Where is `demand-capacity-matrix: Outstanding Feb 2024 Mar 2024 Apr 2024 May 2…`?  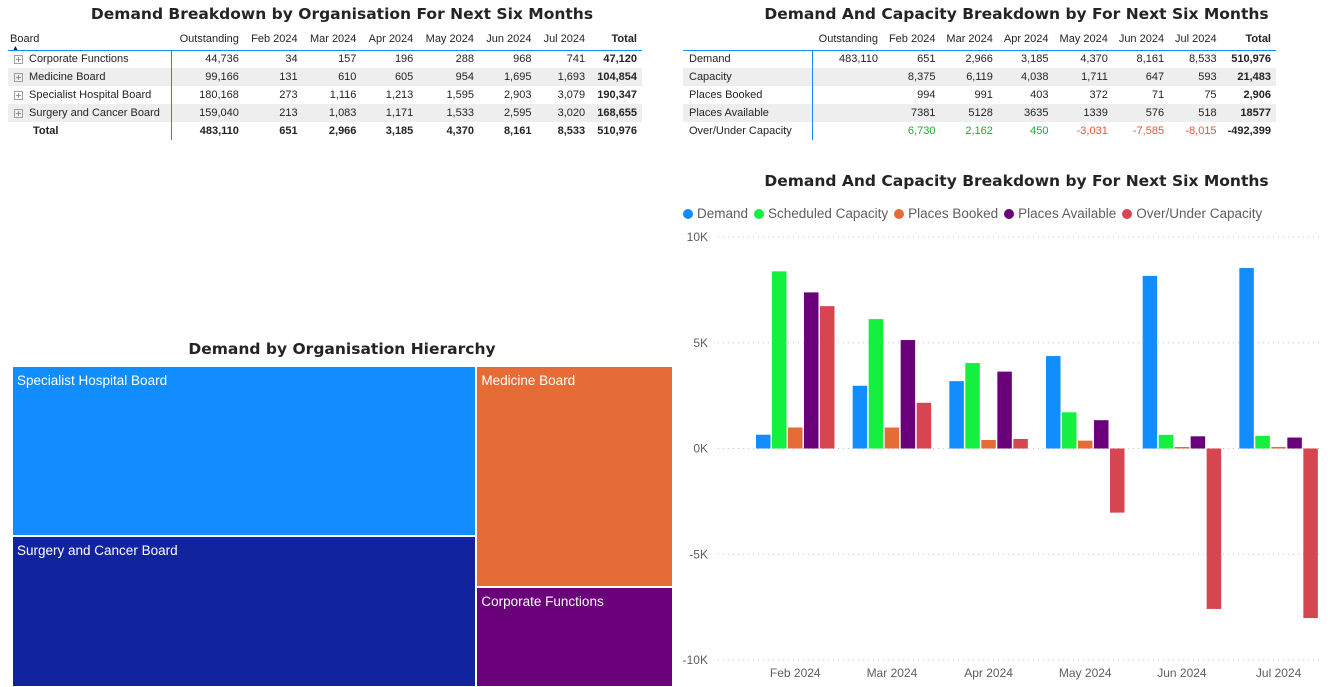 demand-capacity-matrix: Outstanding Feb 2024 Mar 2024 Apr 2024 May 2… is located at coordinates (979, 85).